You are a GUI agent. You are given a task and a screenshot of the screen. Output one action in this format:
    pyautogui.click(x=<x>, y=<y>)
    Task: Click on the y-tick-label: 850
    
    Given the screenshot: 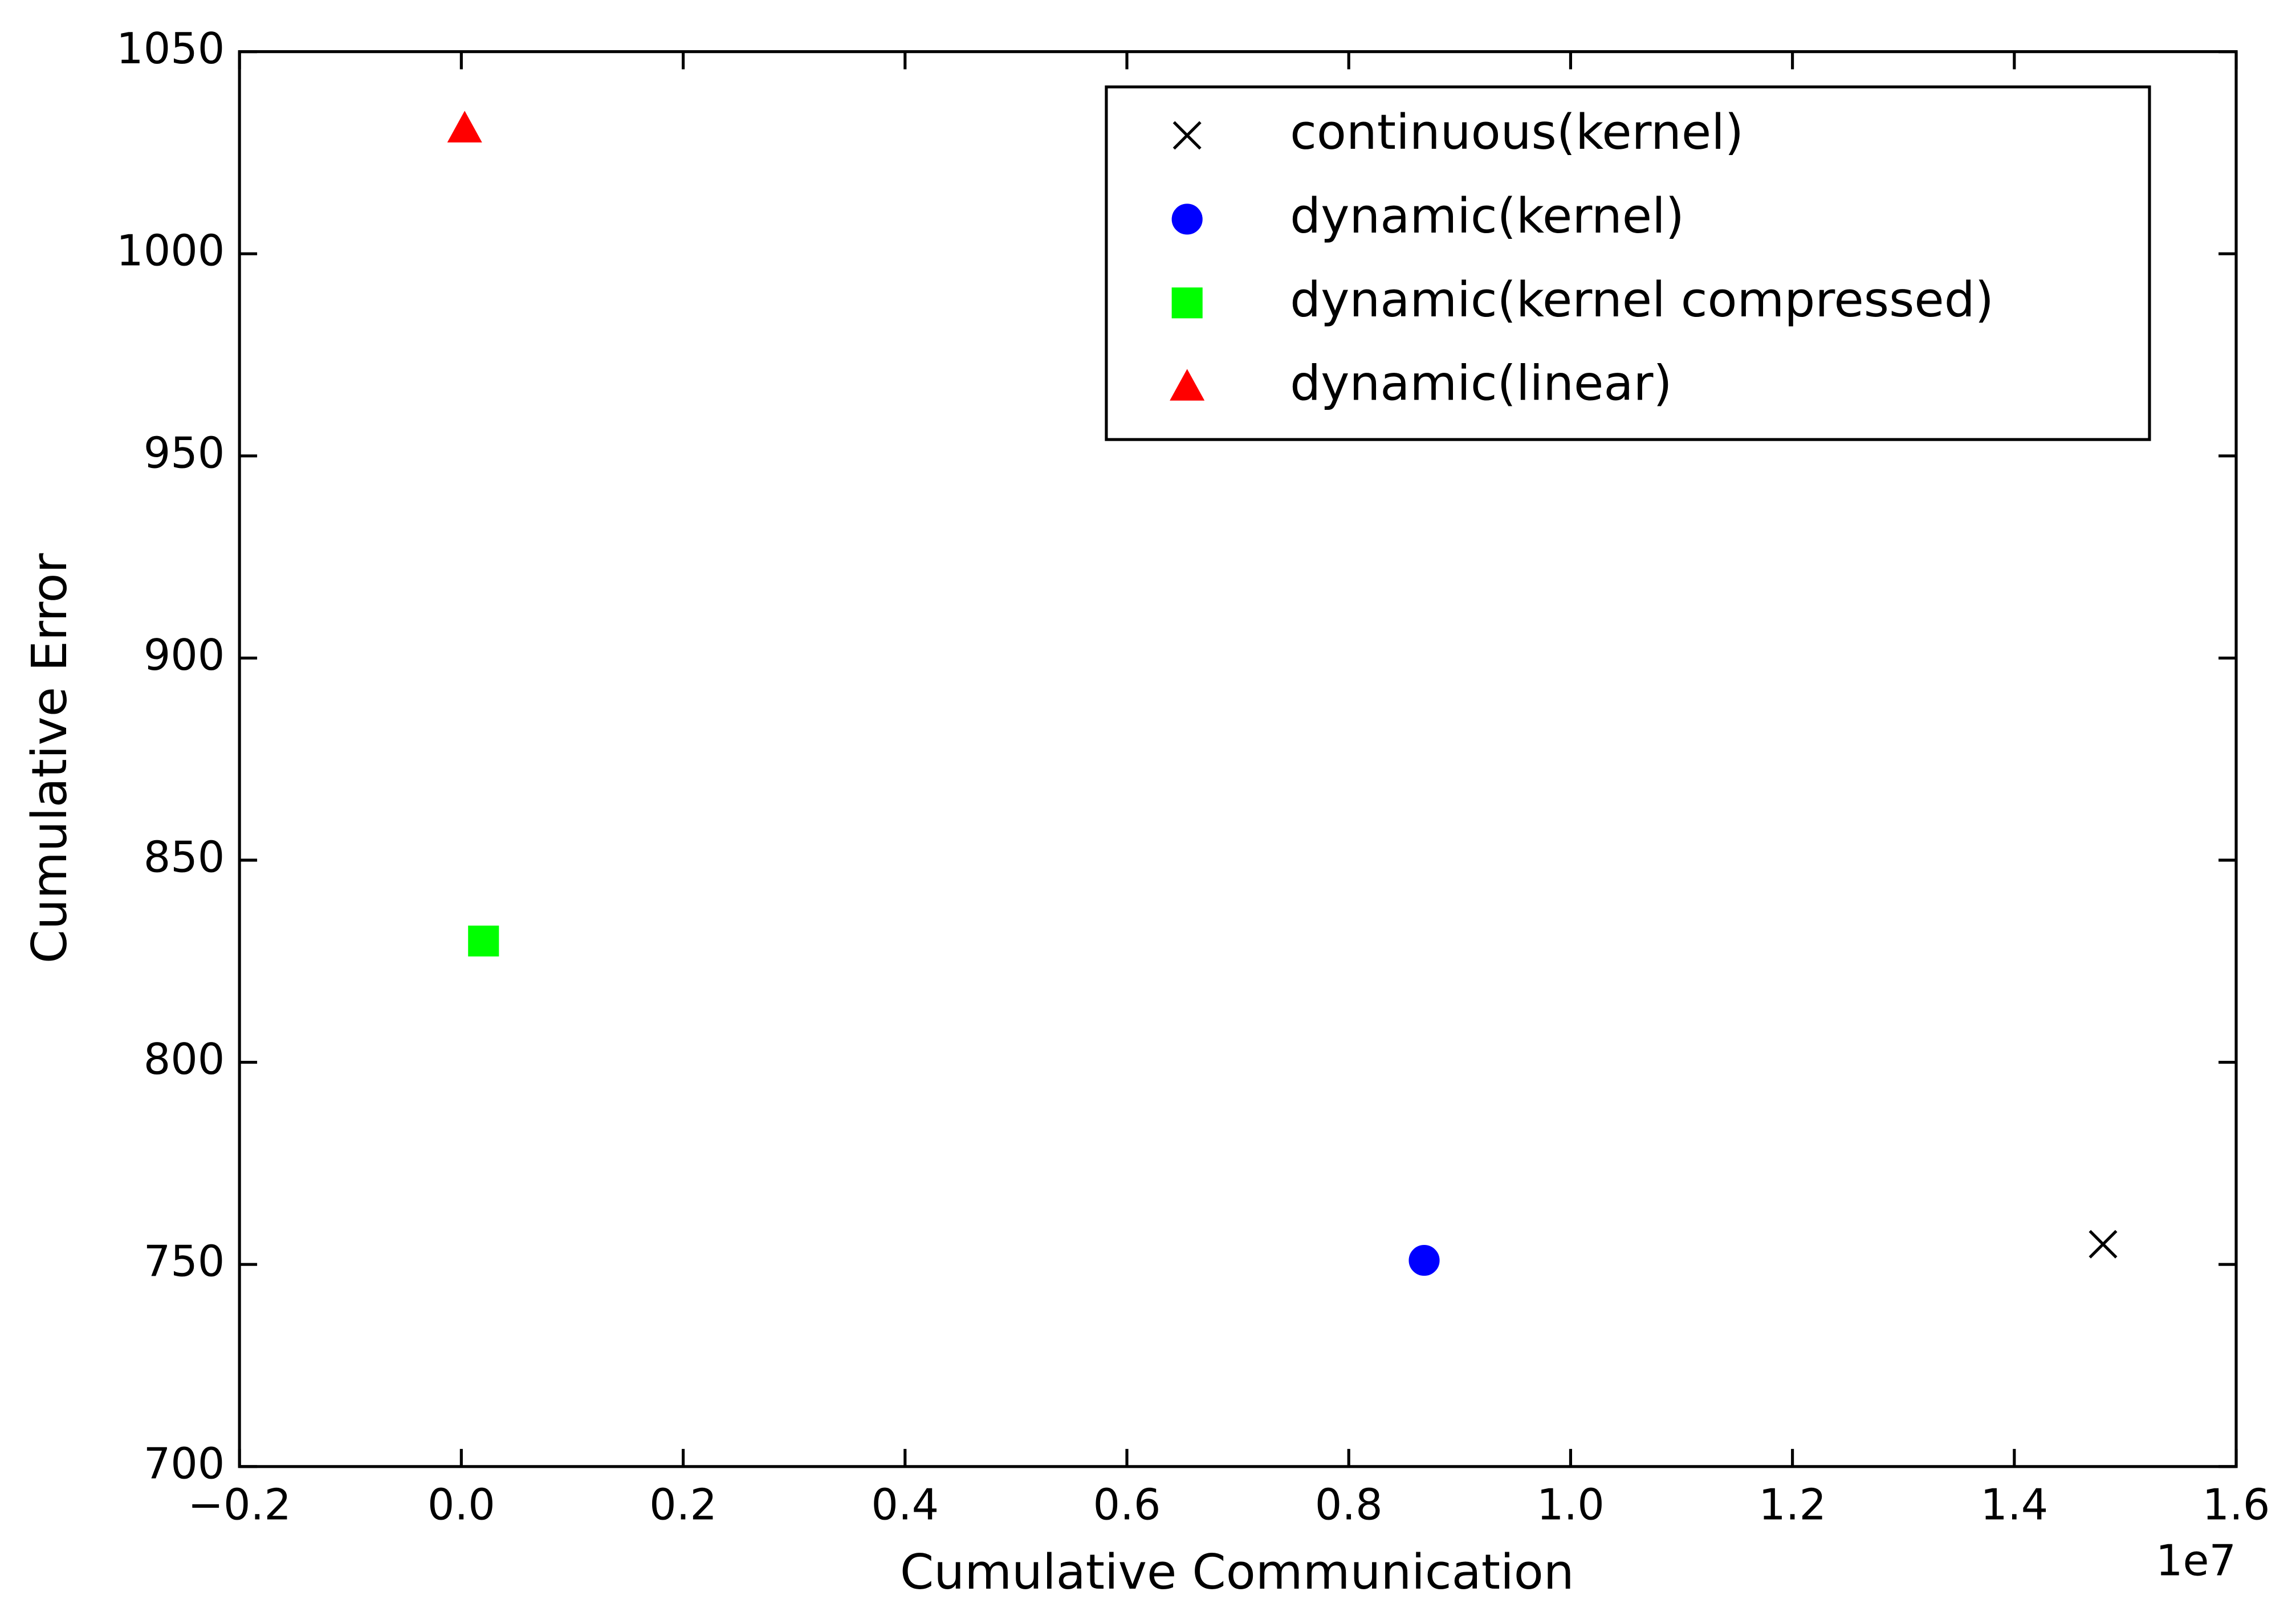 What is the action you would take?
    pyautogui.click(x=185, y=858)
    